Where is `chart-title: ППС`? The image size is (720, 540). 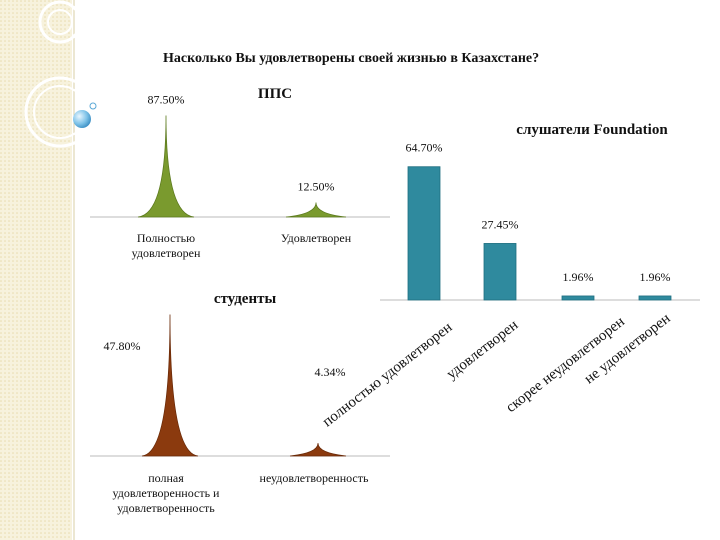 chart-title: ППС is located at coordinates (275, 94).